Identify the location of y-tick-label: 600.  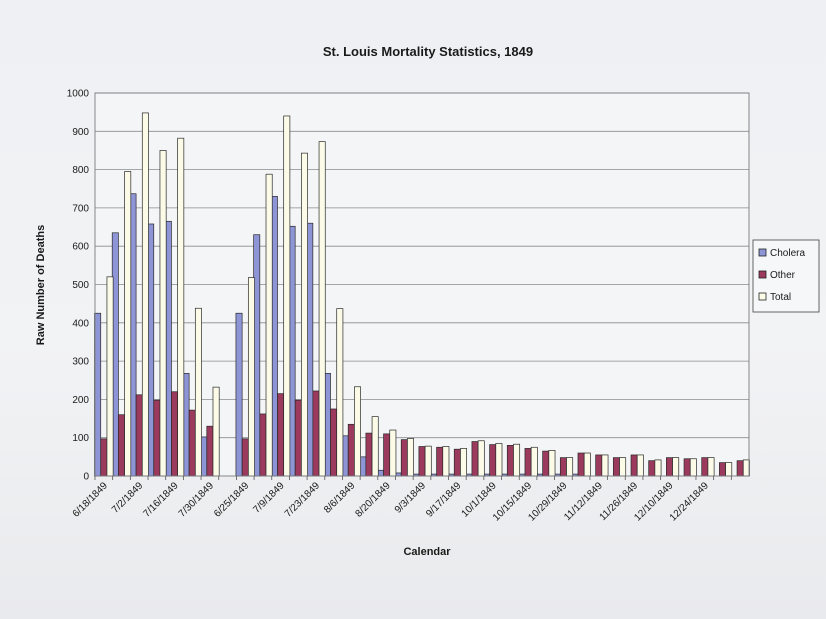
(80, 247).